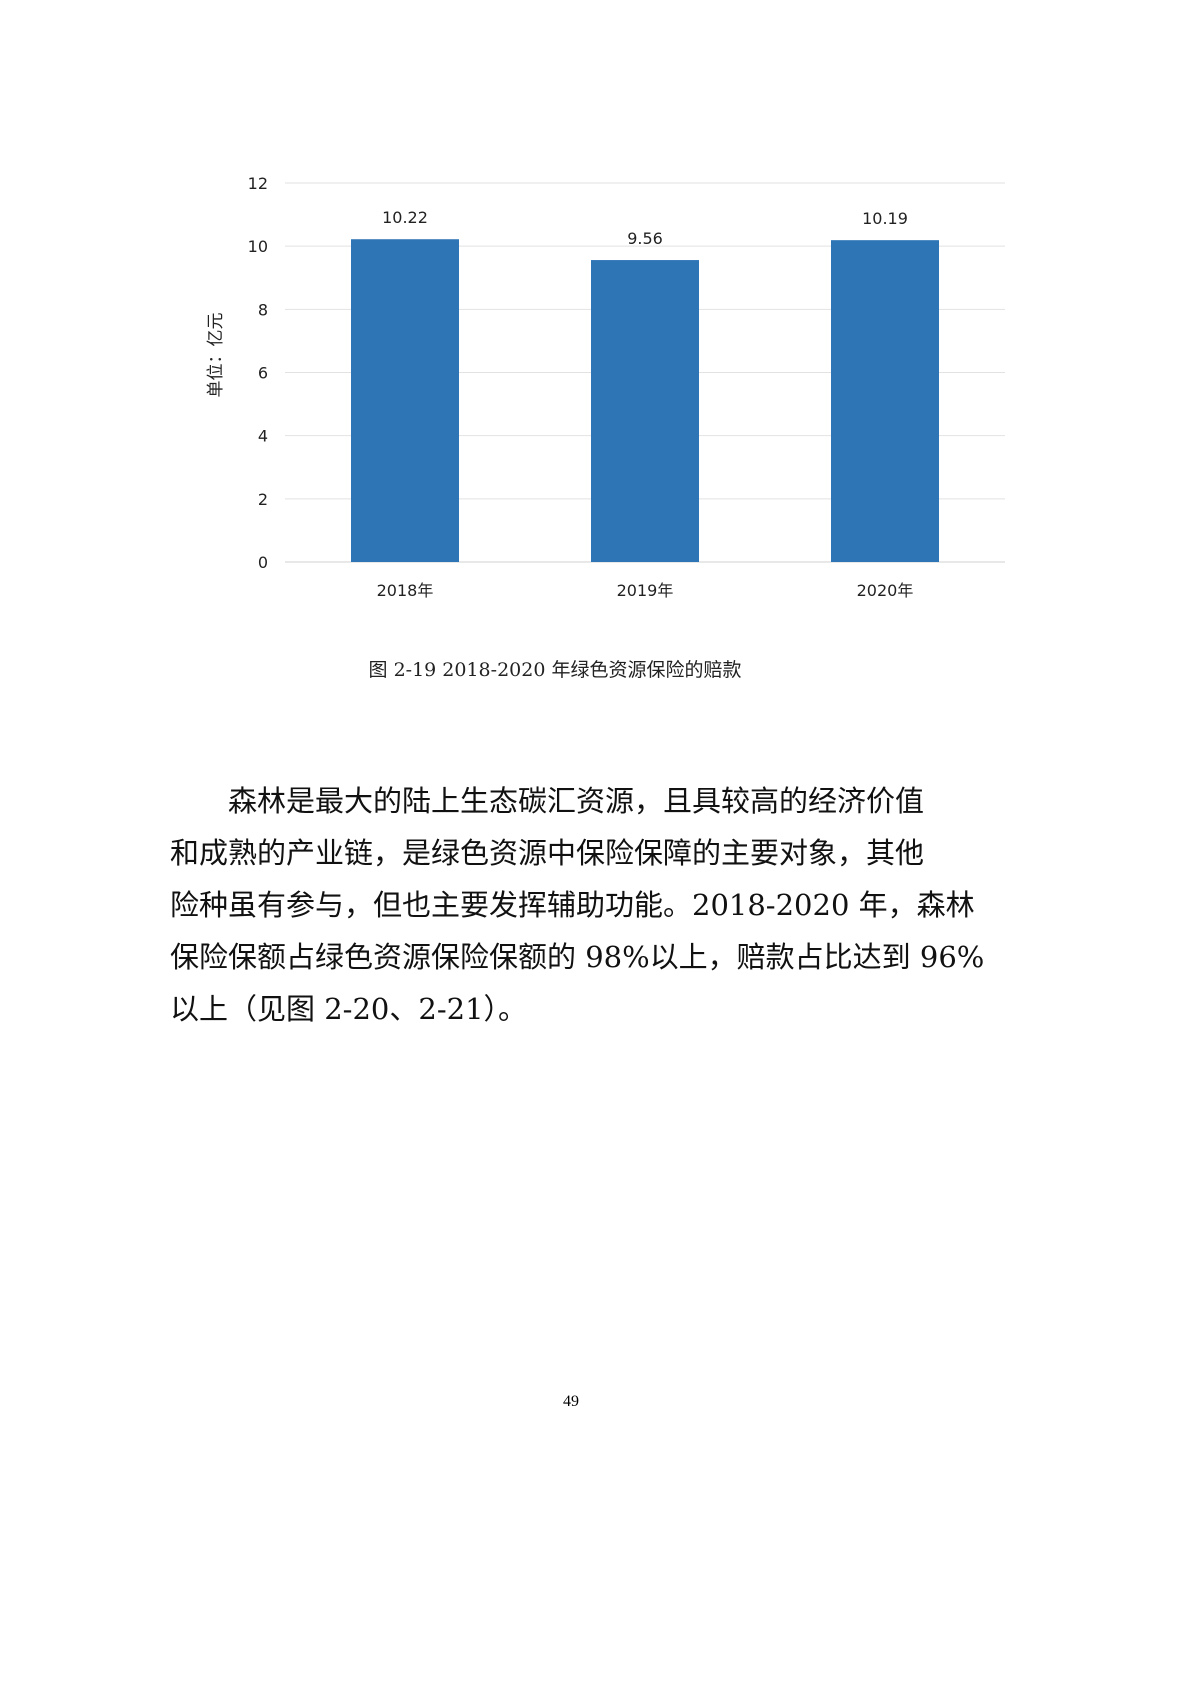  What do you see at coordinates (263, 309) in the screenshot?
I see `y-tick-label: 8` at bounding box center [263, 309].